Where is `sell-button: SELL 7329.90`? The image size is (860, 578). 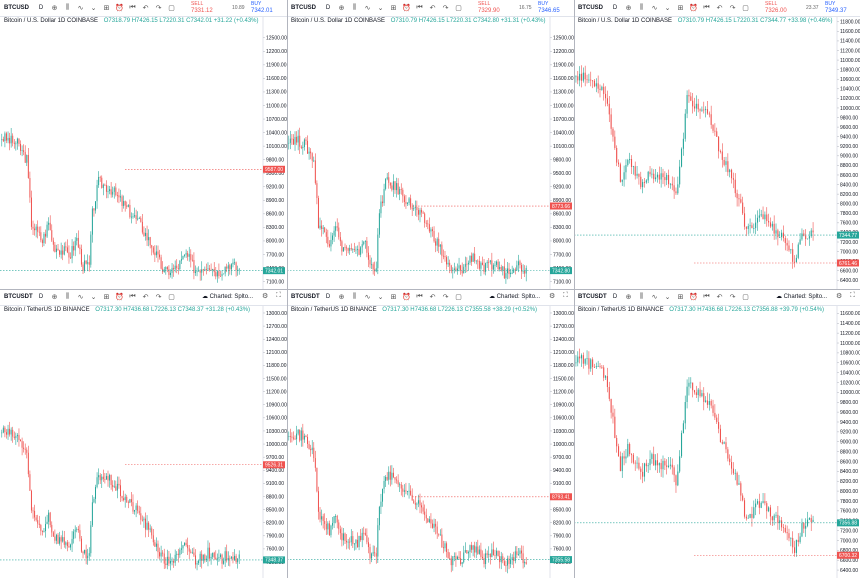
sell-button: SELL 7329.90 is located at coordinates (489, 7).